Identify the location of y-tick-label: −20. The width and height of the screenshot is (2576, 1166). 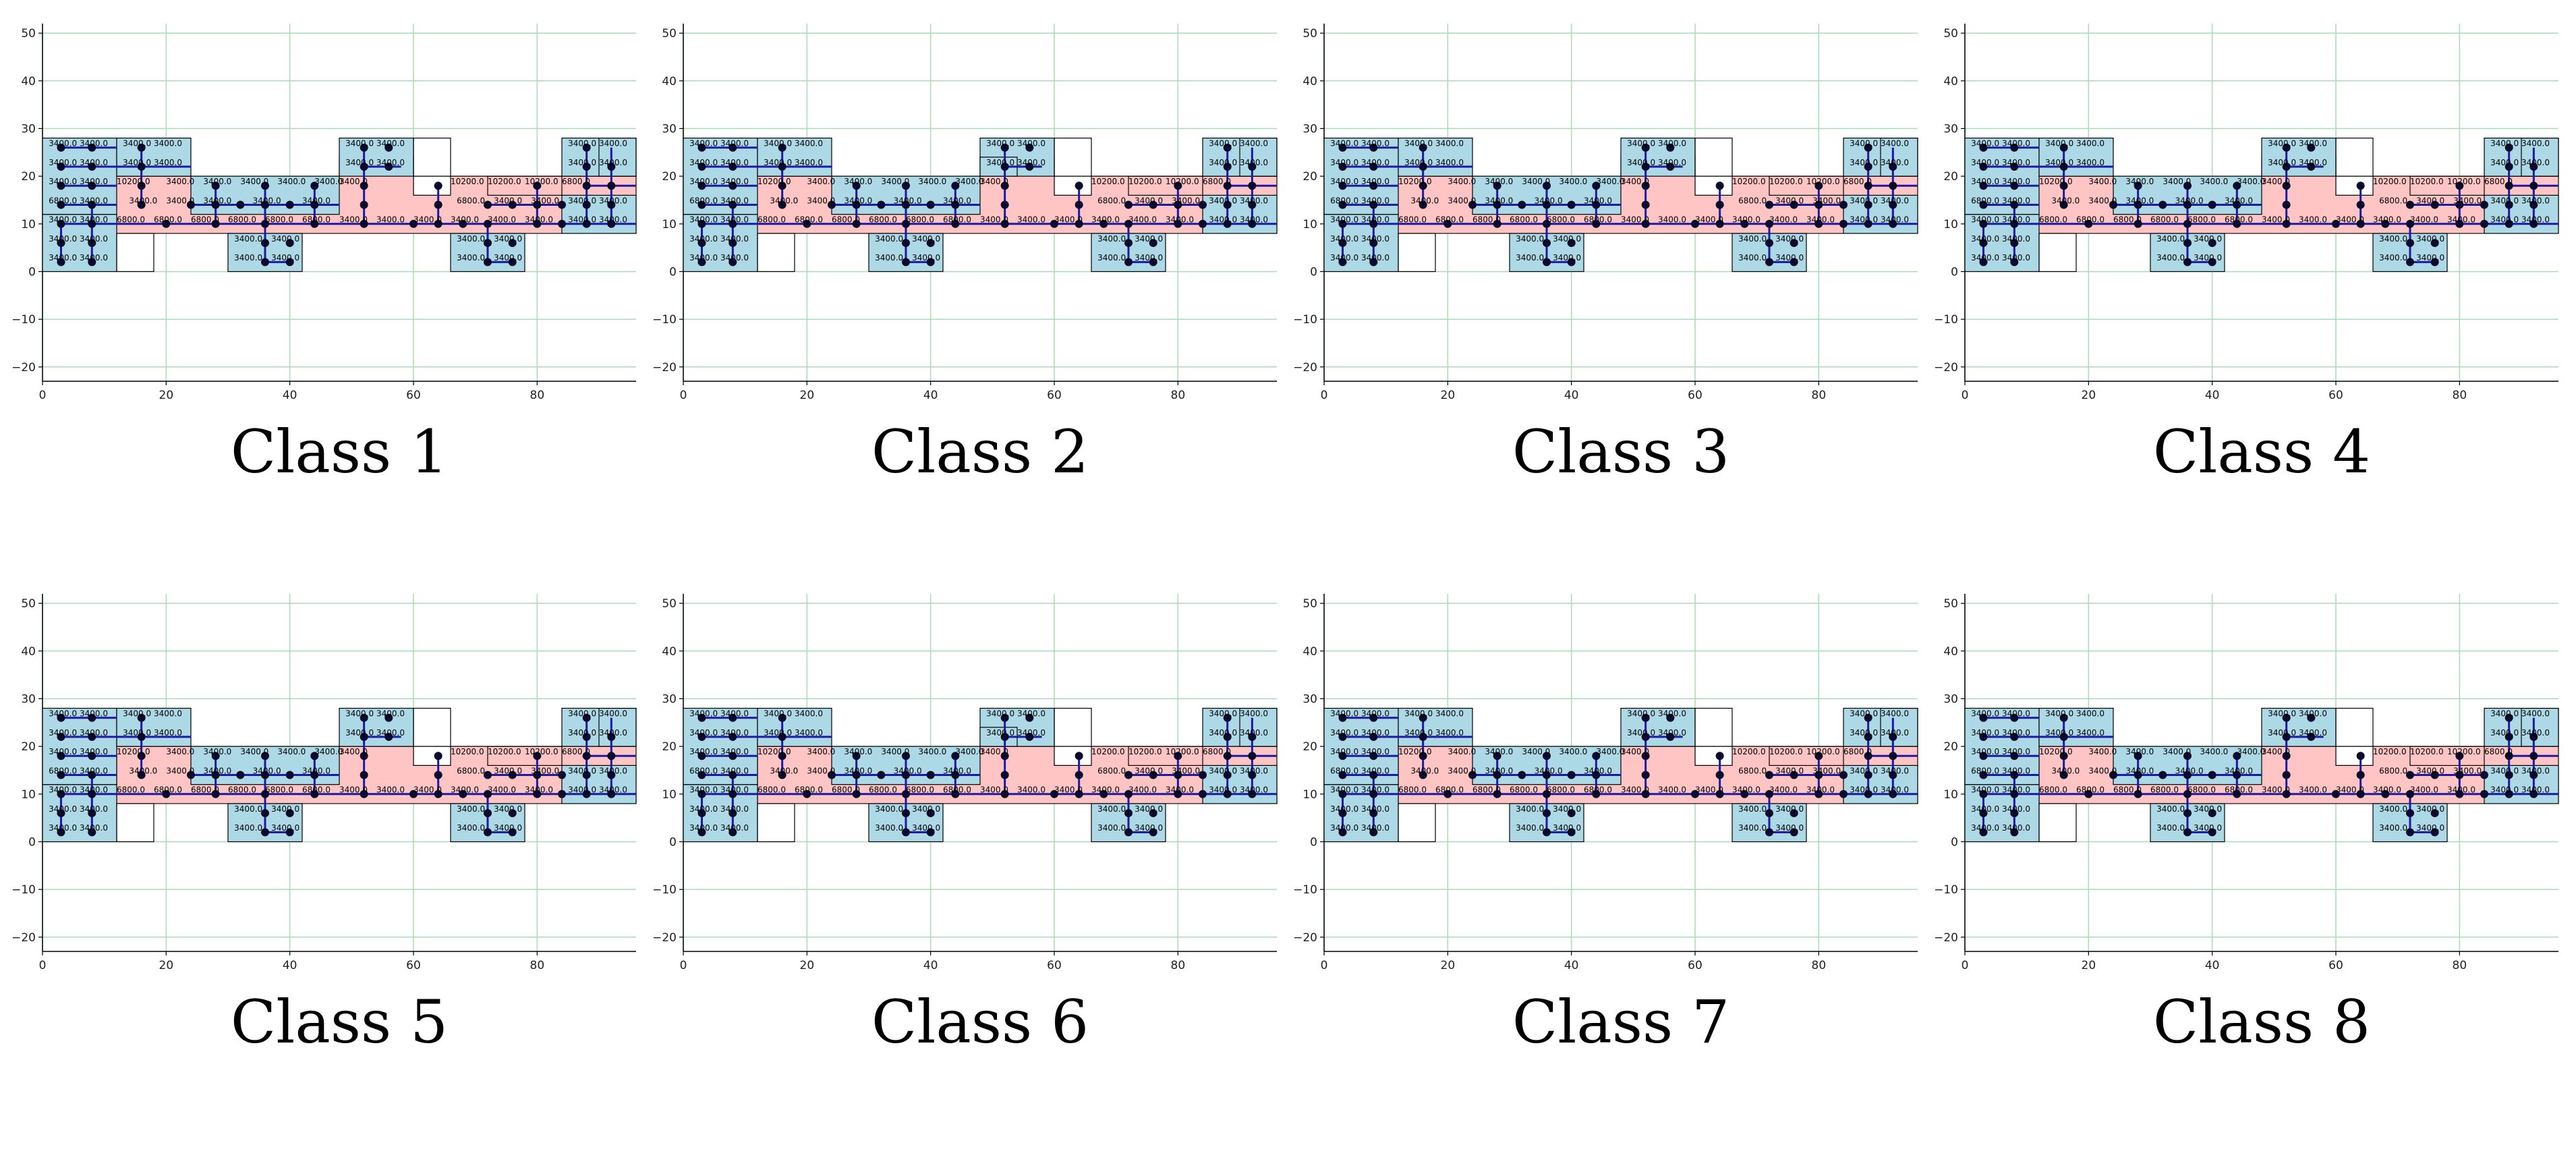
(1305, 367).